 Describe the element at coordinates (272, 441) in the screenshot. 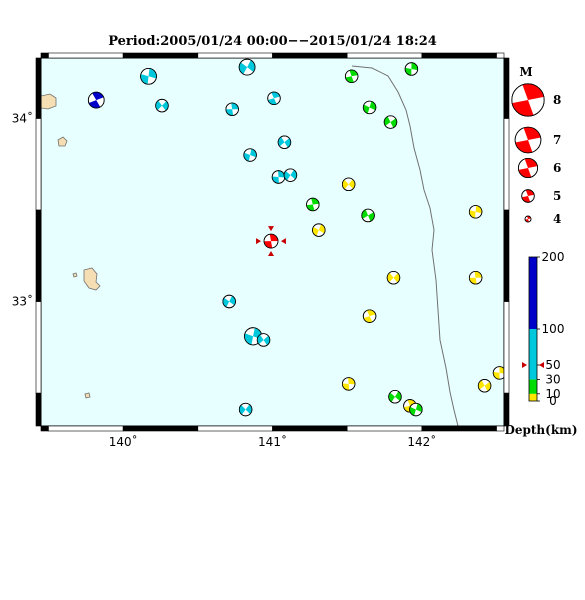

I see `x-tick-label: 141˚` at that location.